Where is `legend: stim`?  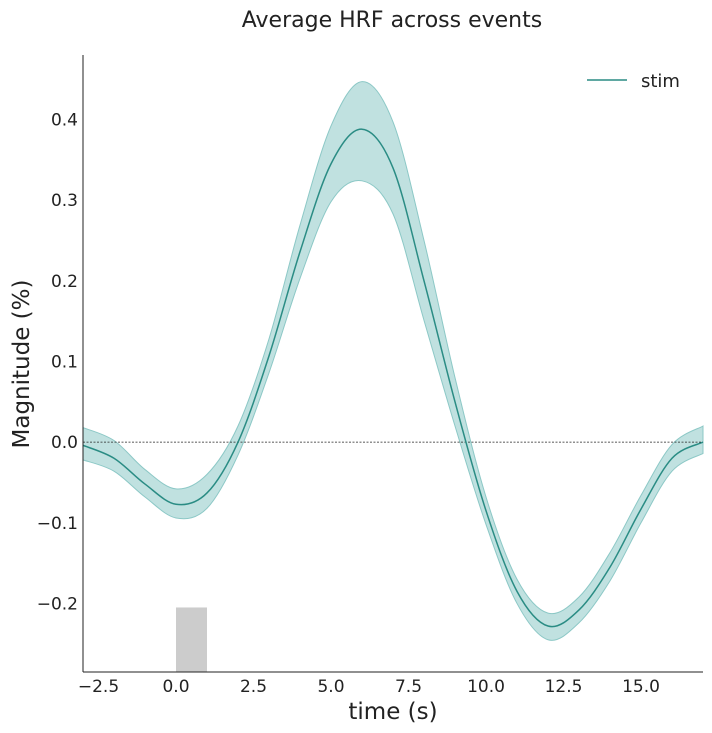
legend: stim is located at coordinates (633, 81).